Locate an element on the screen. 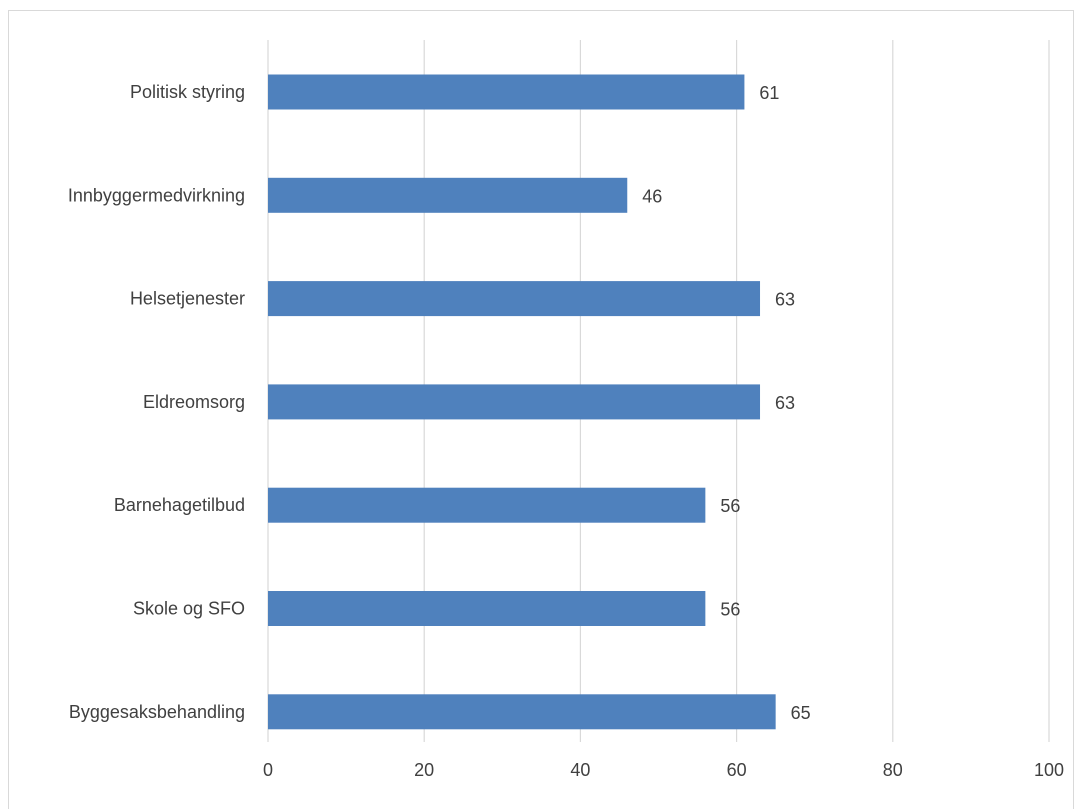 Image resolution: width=1083 pixels, height=809 pixels. data-labels: 61 46 63 63 56 56 65 is located at coordinates (726, 403).